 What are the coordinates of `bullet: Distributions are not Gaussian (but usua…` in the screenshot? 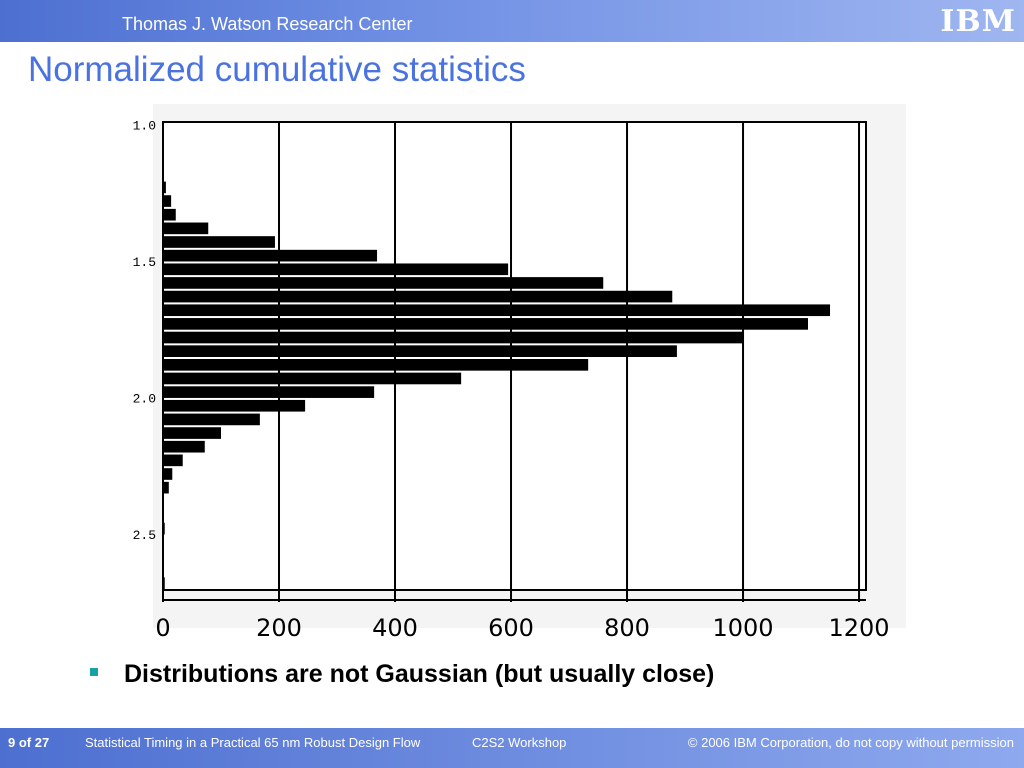 It's located at (402, 674).